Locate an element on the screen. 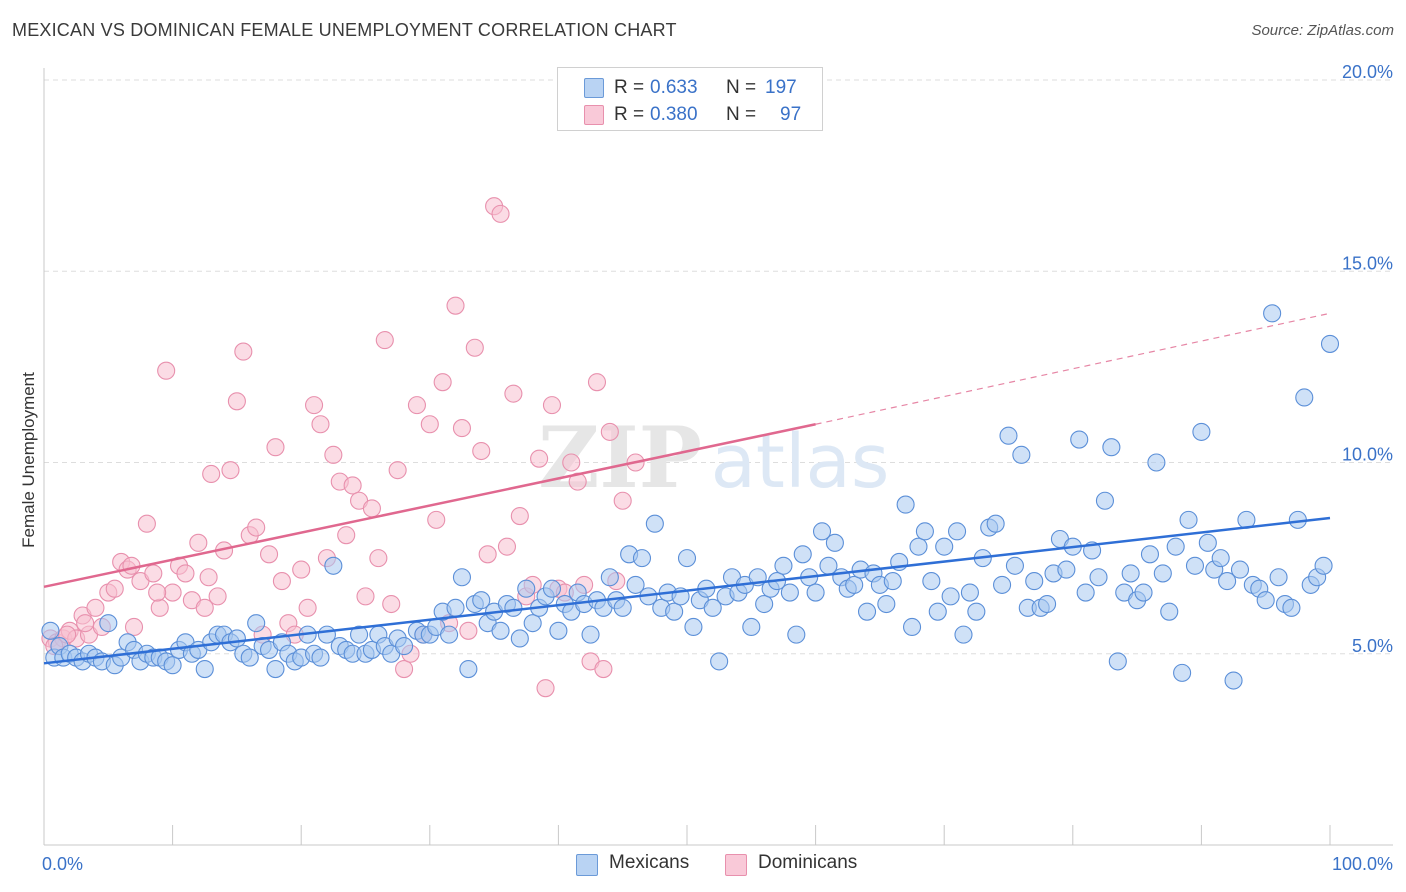 Image resolution: width=1406 pixels, height=892 pixels. source-label: Source: ZipAtlas.com is located at coordinates (1322, 30).